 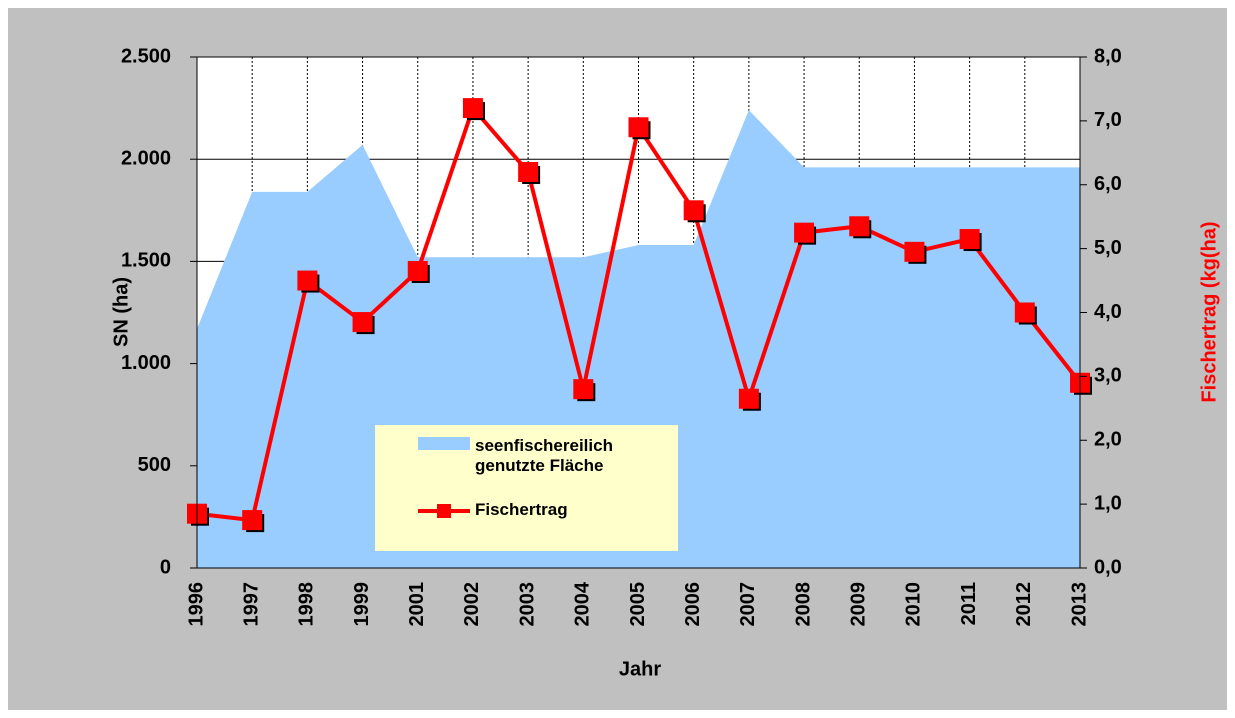 What do you see at coordinates (527, 604) in the screenshot?
I see `x-tick-label: 2003` at bounding box center [527, 604].